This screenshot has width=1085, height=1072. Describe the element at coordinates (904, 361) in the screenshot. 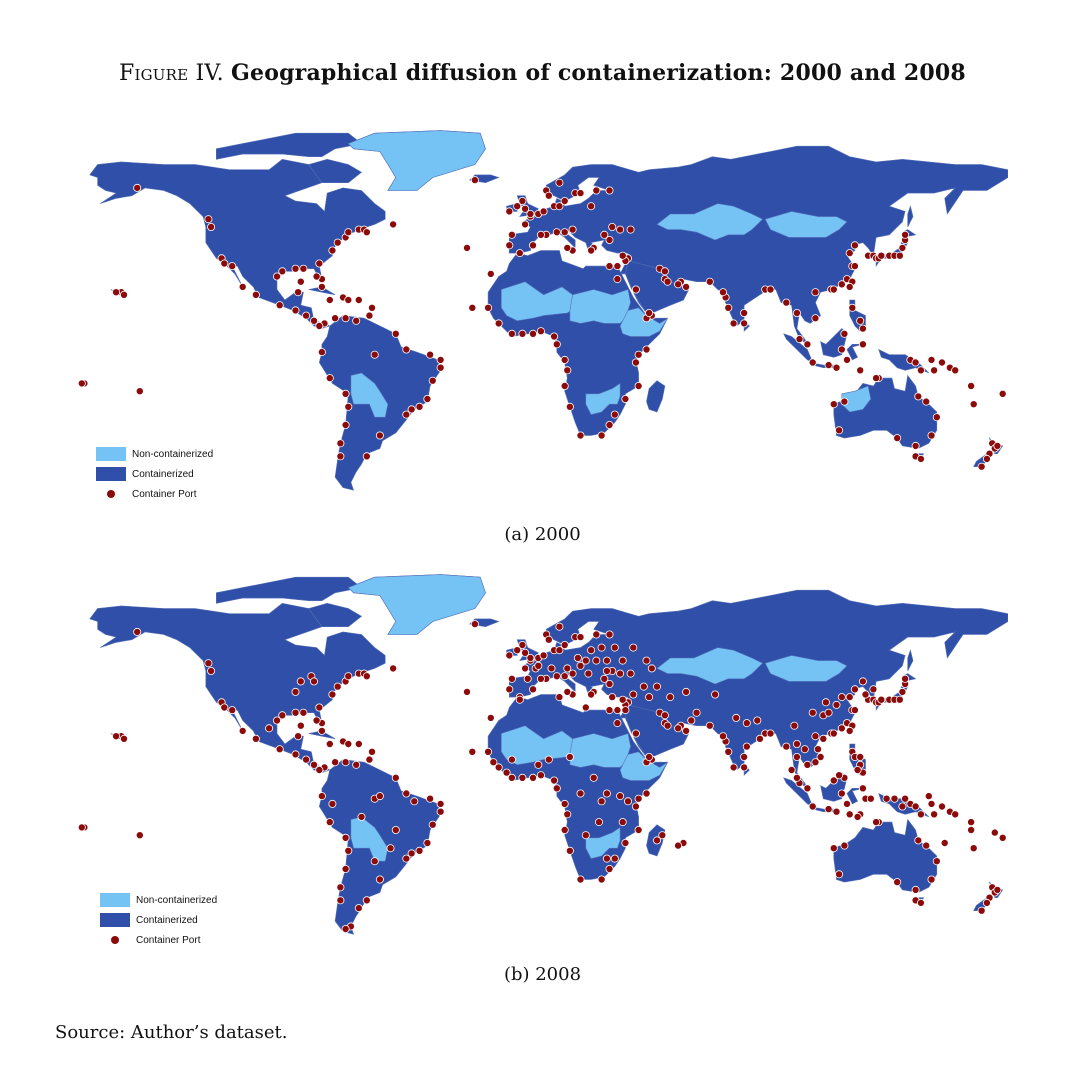

I see `land-new-guinea` at that location.